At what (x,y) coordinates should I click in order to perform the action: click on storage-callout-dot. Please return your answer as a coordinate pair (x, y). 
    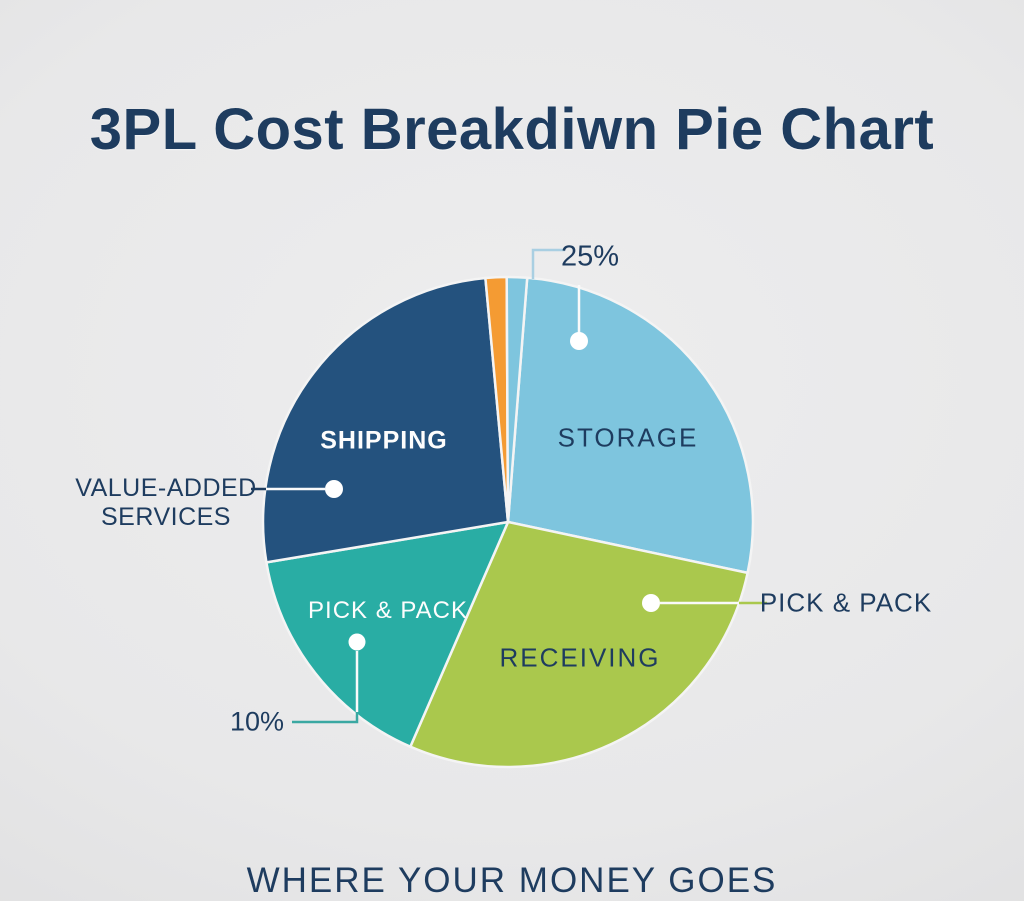
    Looking at the image, I should click on (579, 341).